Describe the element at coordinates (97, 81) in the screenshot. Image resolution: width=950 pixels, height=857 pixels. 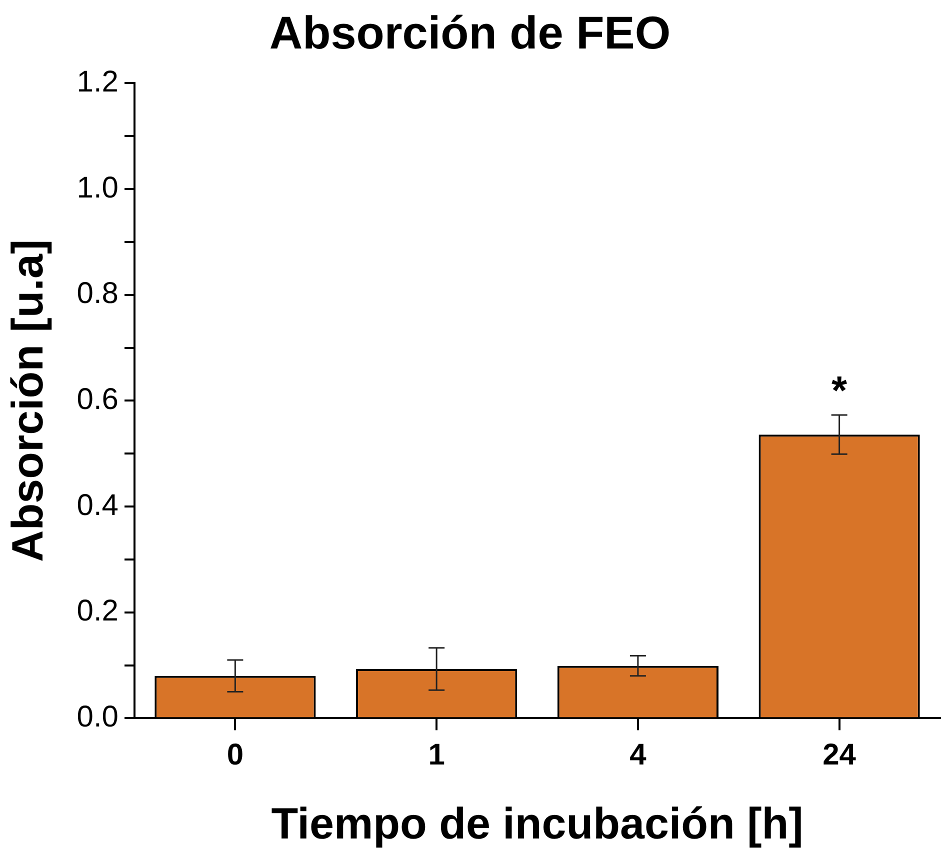
I see `y-tick-label: 1.2` at that location.